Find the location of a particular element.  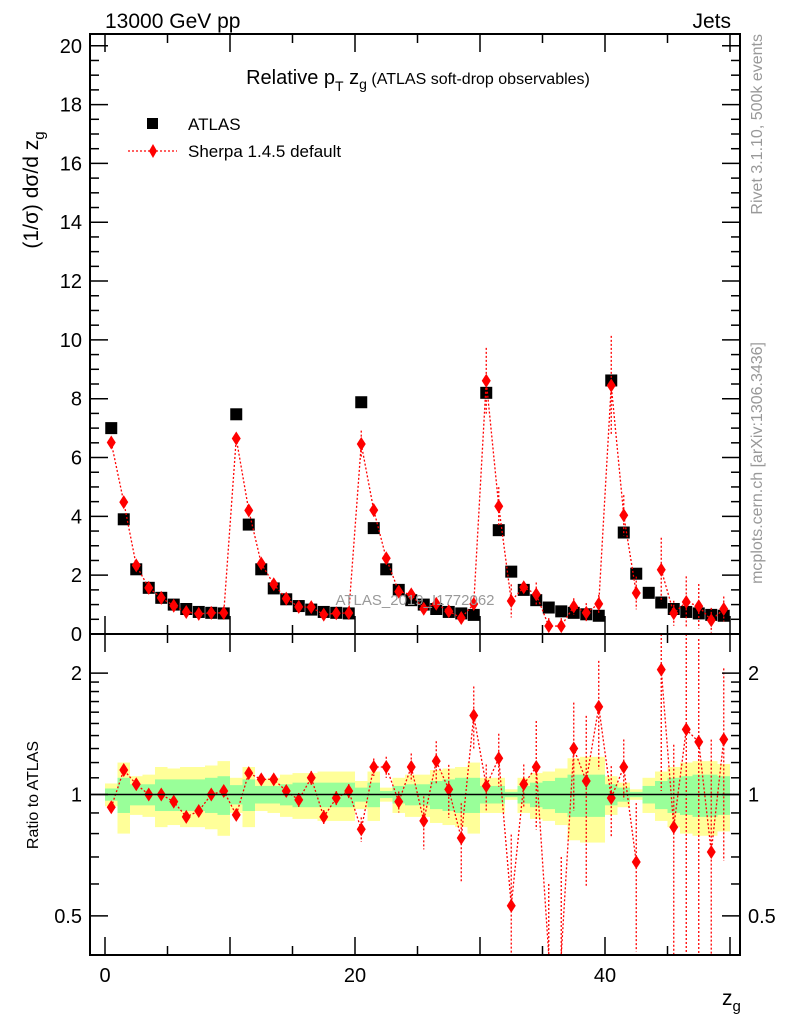

x-tick-label: 20 is located at coordinates (355, 976).